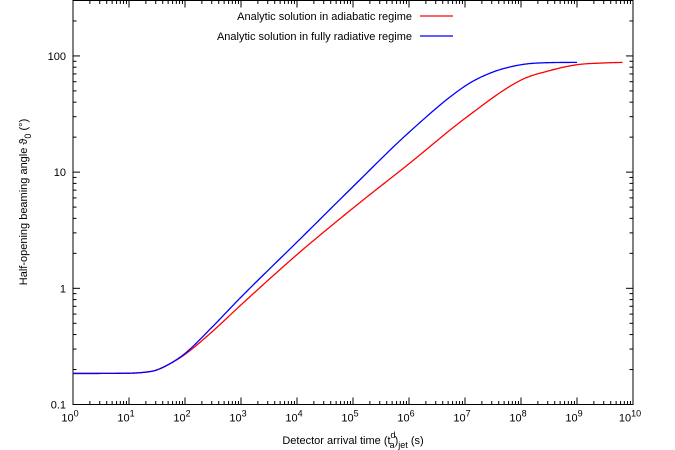 Image resolution: width=675 pixels, height=450 pixels. What do you see at coordinates (25, 202) in the screenshot?
I see `y-axis-label: Half-opening beaming angle ϑ0 (°)` at bounding box center [25, 202].